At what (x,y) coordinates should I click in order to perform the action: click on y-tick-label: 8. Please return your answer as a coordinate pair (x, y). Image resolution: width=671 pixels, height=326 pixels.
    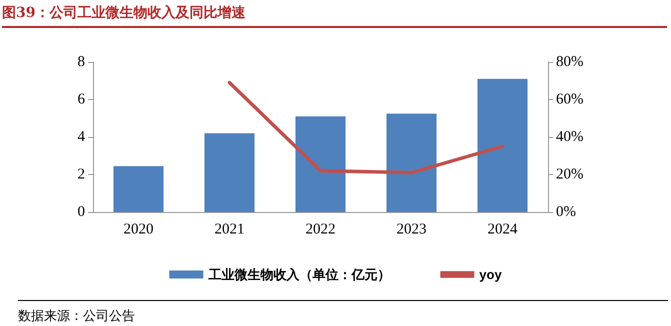
    Looking at the image, I should click on (81, 62).